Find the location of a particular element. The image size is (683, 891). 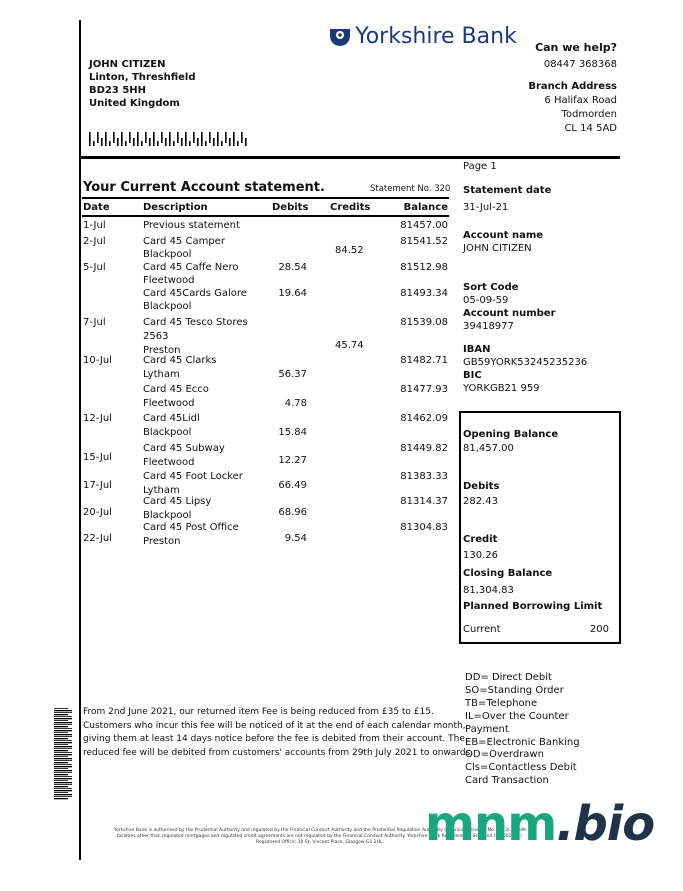

row-balance: 81462.09 is located at coordinates (424, 418).